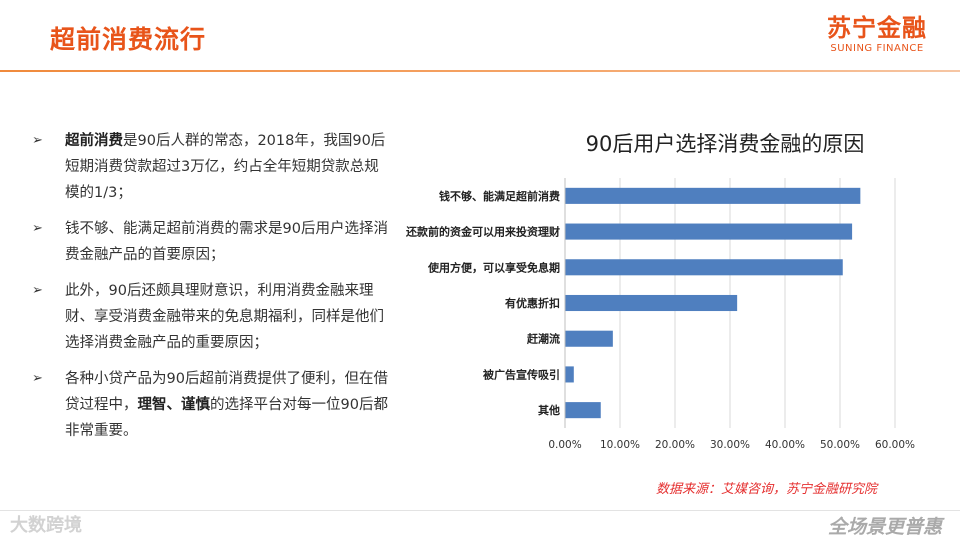 The height and width of the screenshot is (540, 960). I want to click on y-category-label: 使用方便，可以享受免息期, so click(493, 267).